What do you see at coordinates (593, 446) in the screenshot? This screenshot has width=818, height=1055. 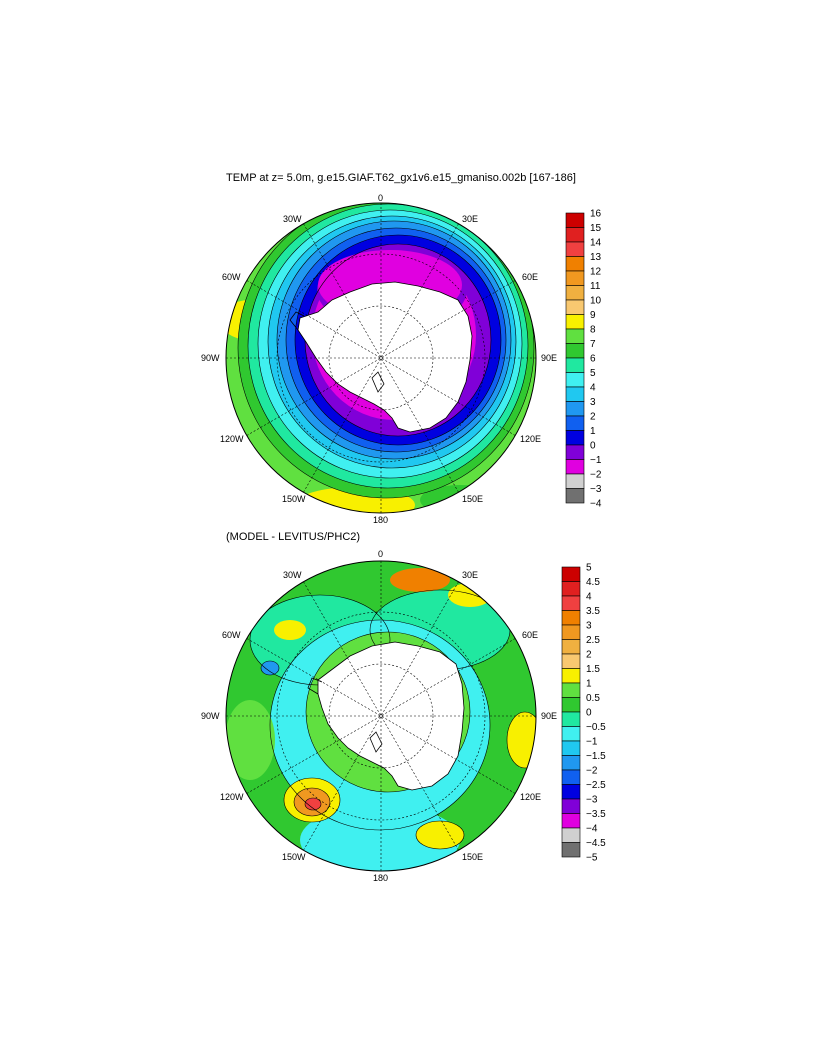 I see `top-colorbar-tick-label: 0` at bounding box center [593, 446].